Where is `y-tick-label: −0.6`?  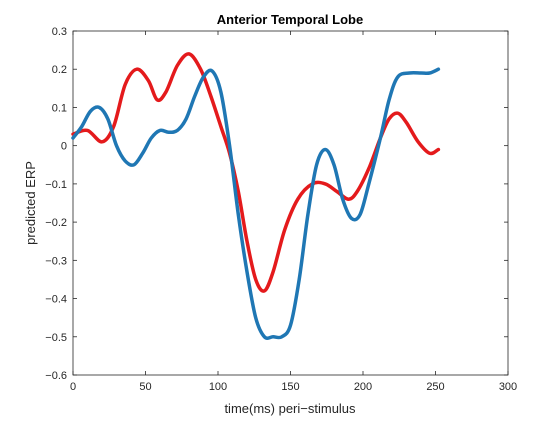 y-tick-label: −0.6 is located at coordinates (56, 376).